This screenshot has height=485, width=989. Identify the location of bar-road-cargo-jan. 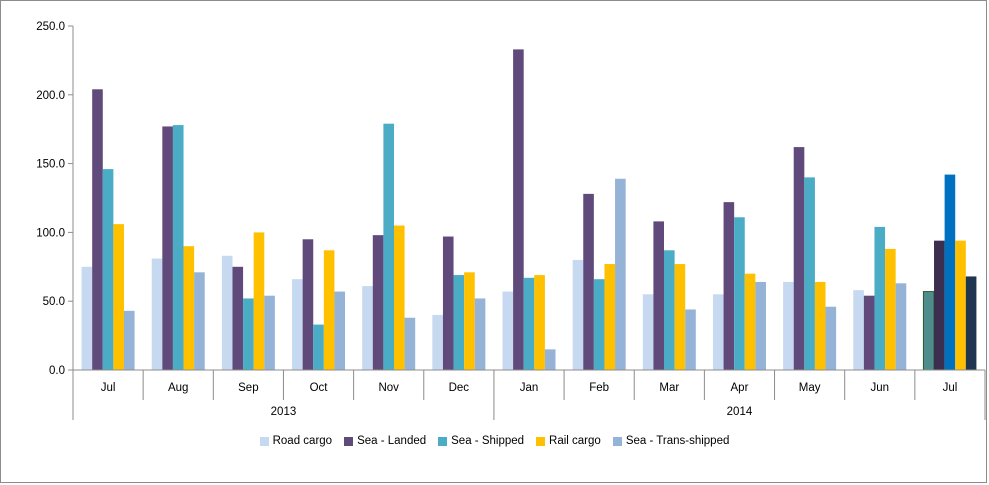
(508, 330).